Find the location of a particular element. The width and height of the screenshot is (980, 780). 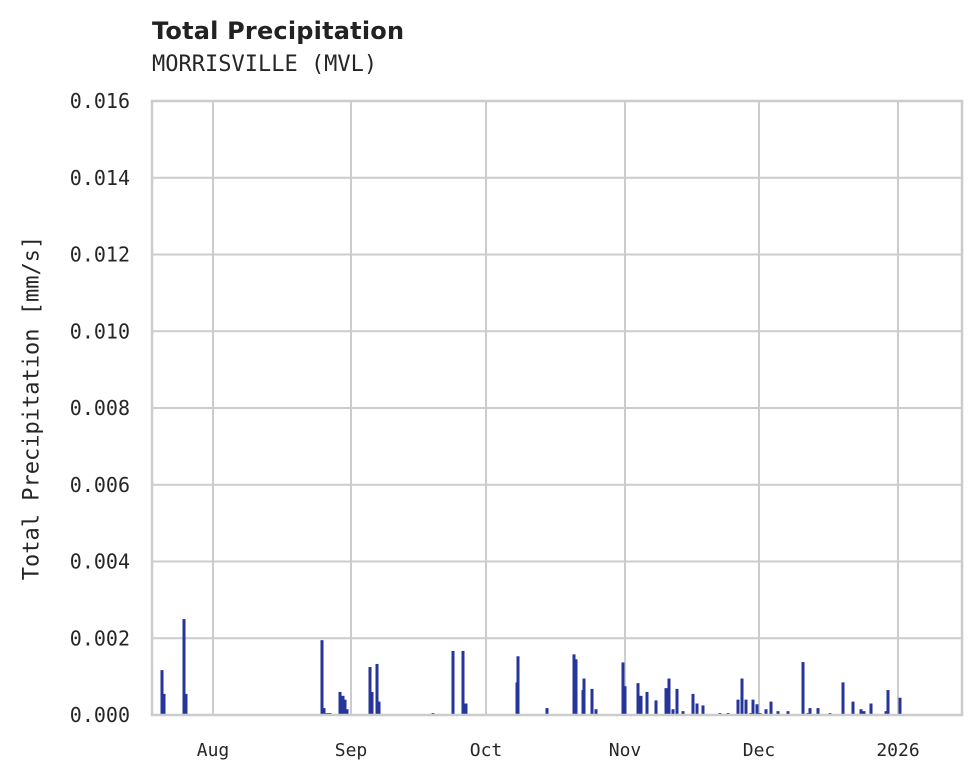

x-axis-ticks: Aug Sep Oct Nov Dec 2026 is located at coordinates (558, 750).